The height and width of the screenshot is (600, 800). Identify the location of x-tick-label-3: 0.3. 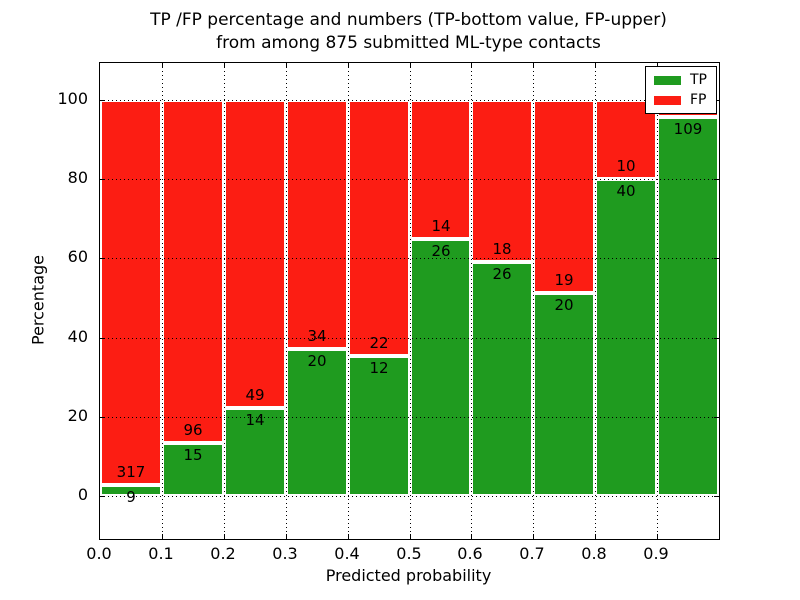
(285, 553).